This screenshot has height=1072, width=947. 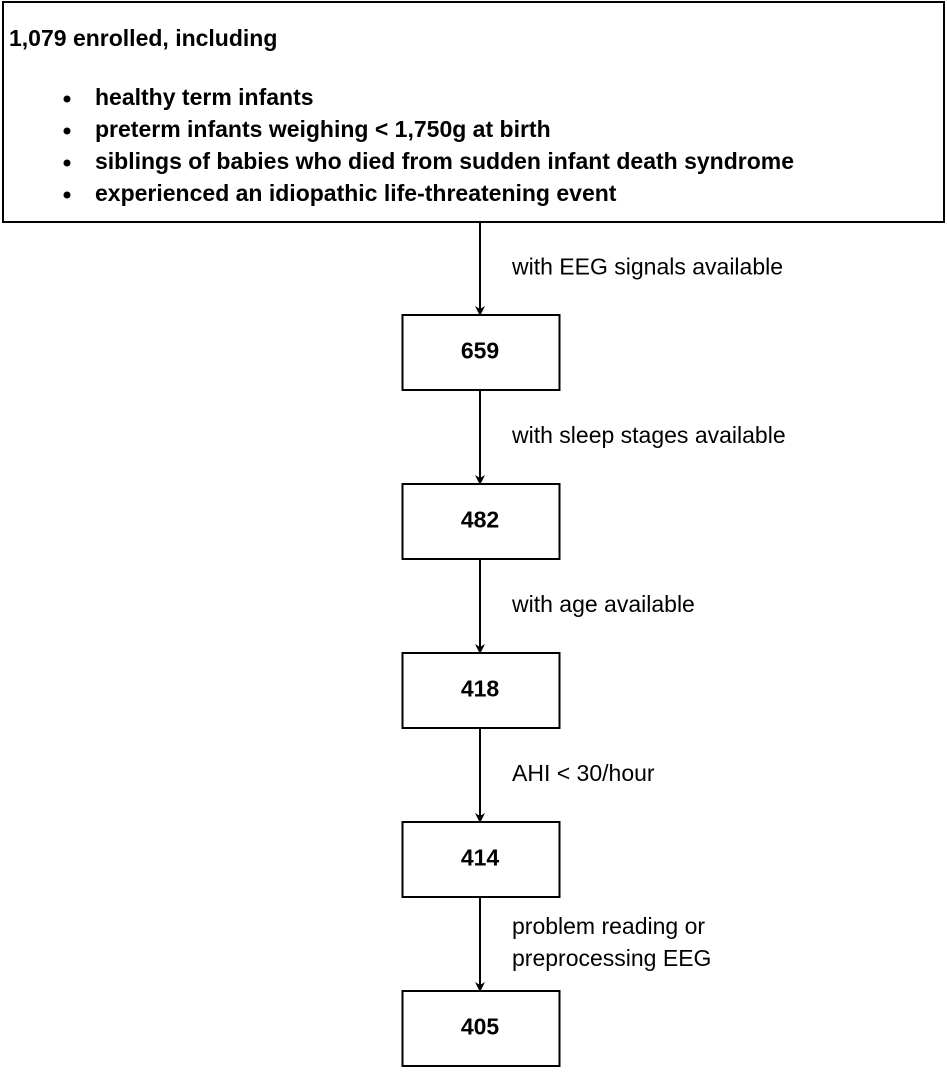 I want to click on step-label: with sleep stages available, so click(x=648, y=435).